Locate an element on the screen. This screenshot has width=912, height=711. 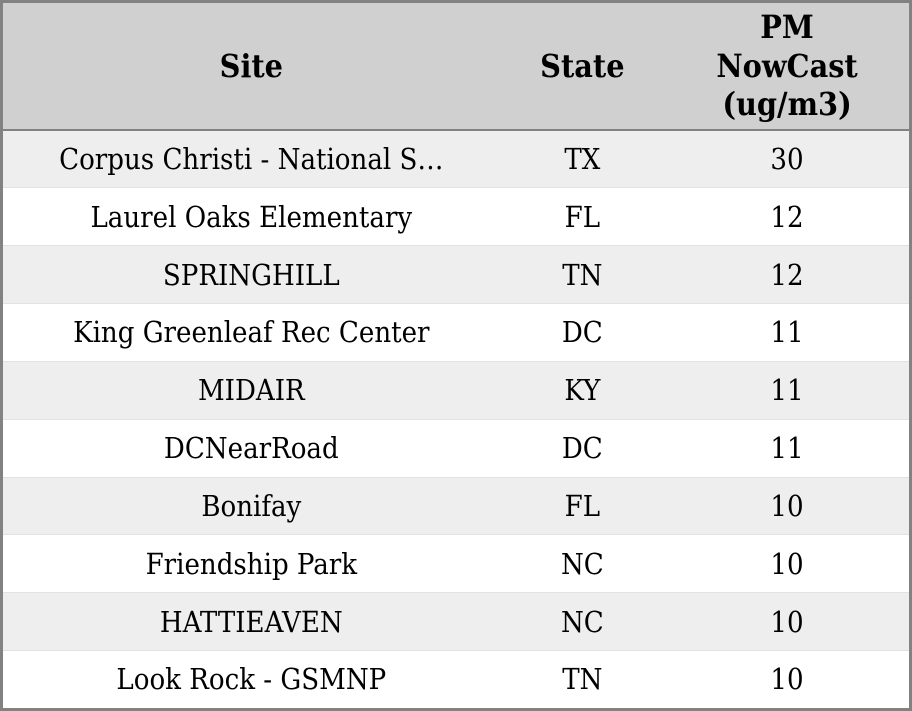
site-cell: Friendship Park is located at coordinates (250, 563).